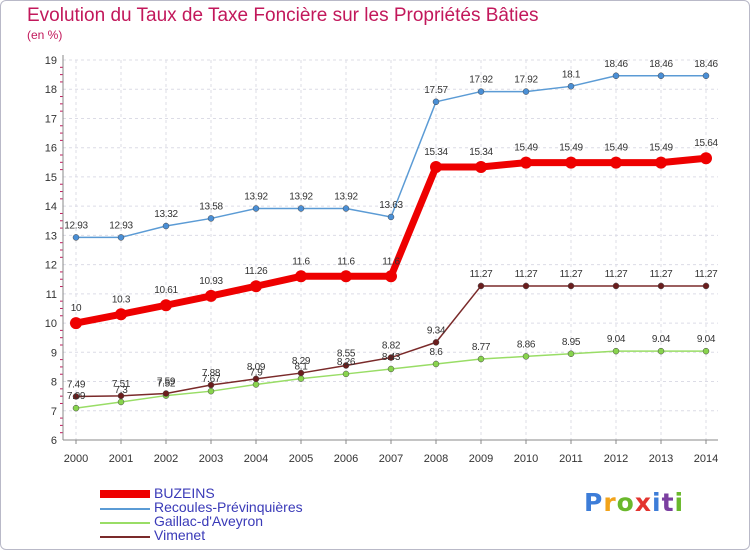 This screenshot has height=550, width=750. Describe the element at coordinates (571, 74) in the screenshot. I see `data-label: 18.1` at that location.